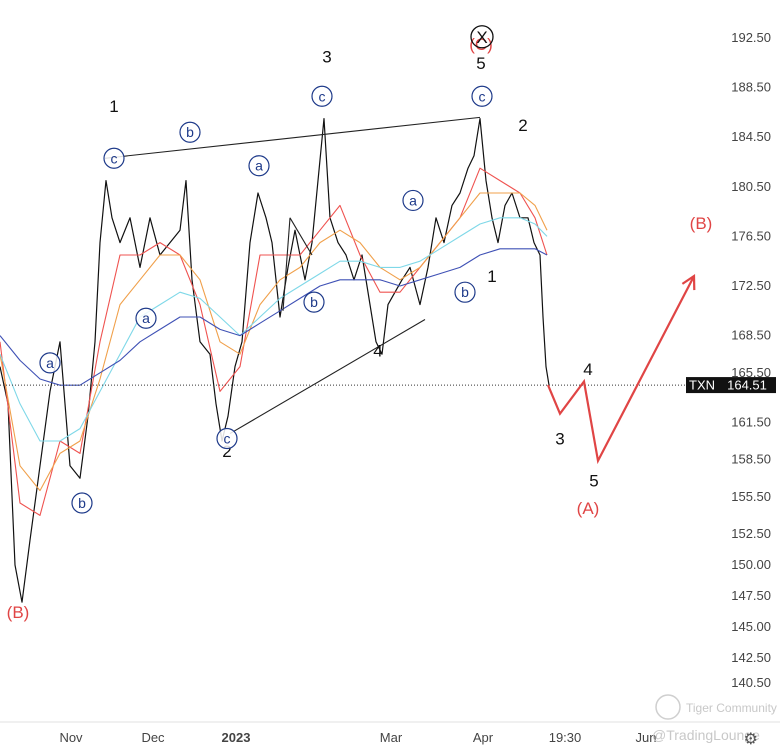  What do you see at coordinates (480, 63) in the screenshot?
I see `wave-label-4: 5` at bounding box center [480, 63].